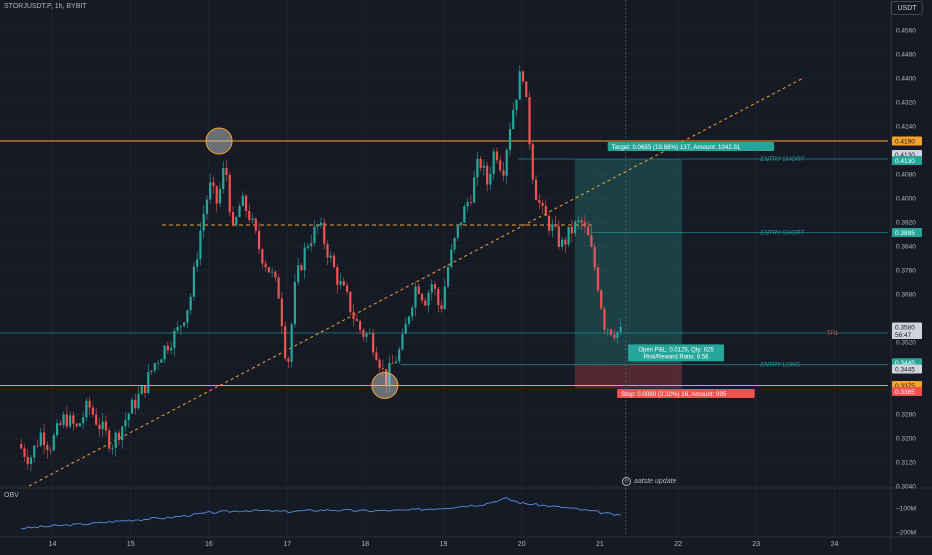 Image resolution: width=932 pixels, height=555 pixels. I want to click on price-tick: 0.4400, so click(906, 79).